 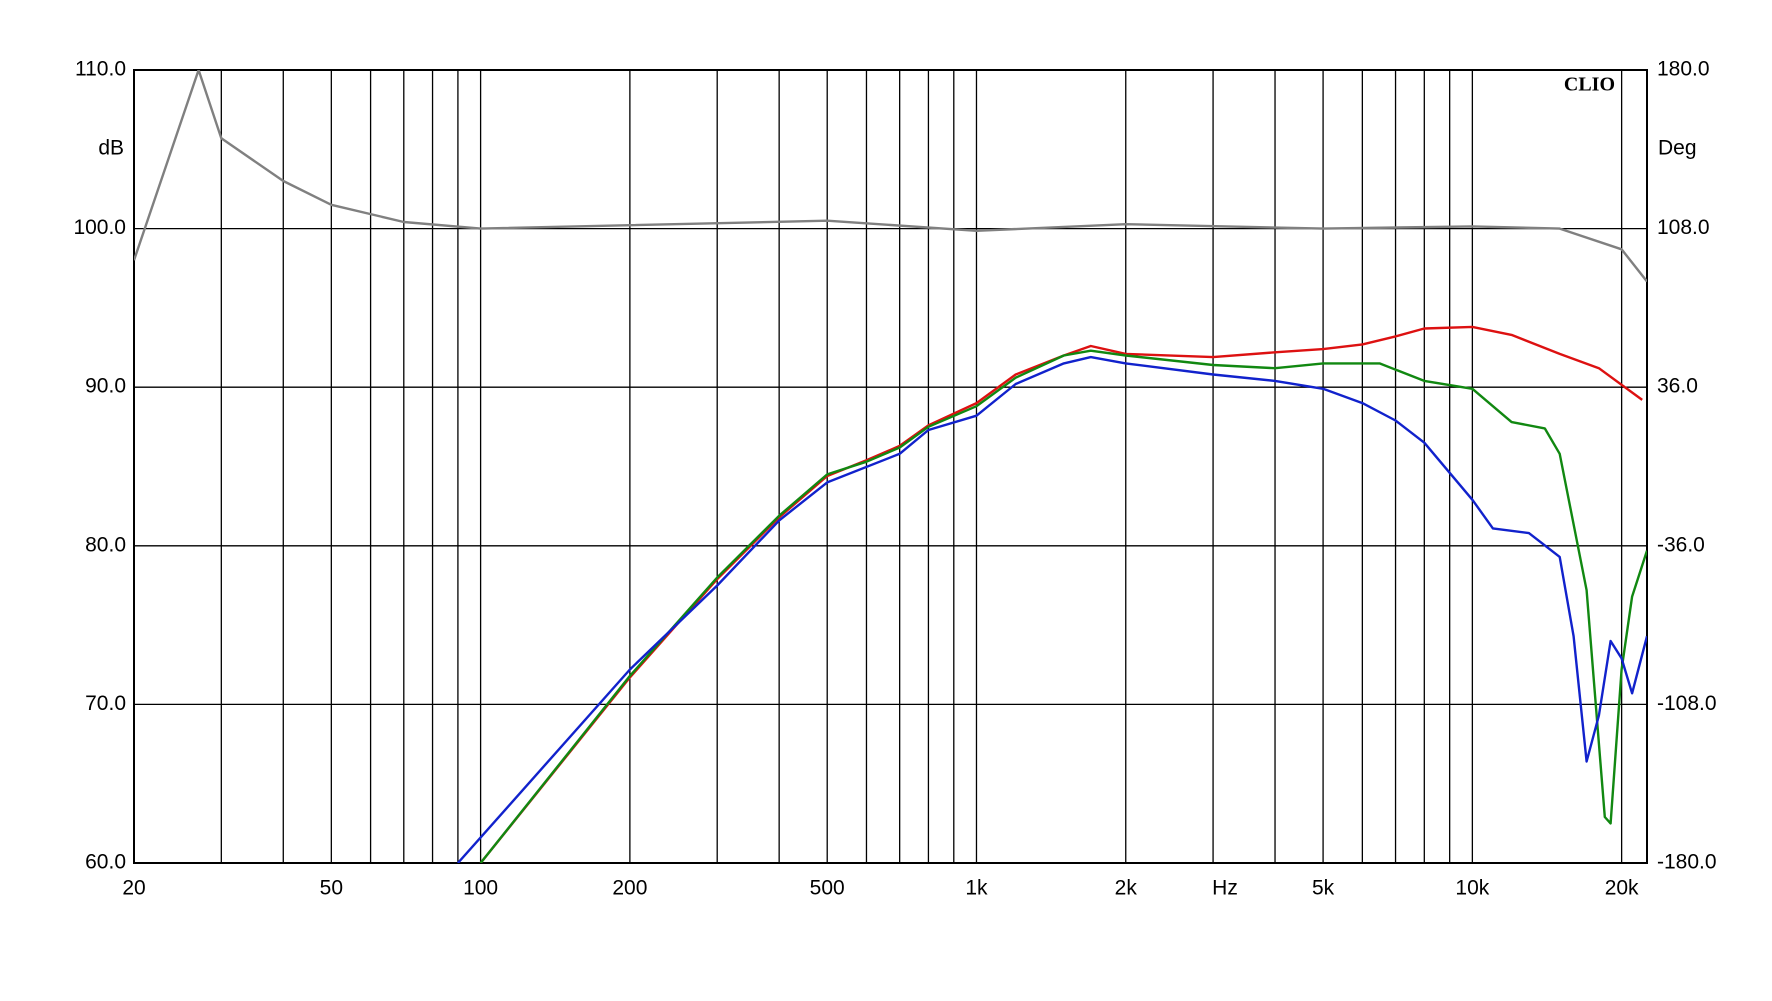 I want to click on y2-tick-label: -108.0, so click(x=1687, y=703).